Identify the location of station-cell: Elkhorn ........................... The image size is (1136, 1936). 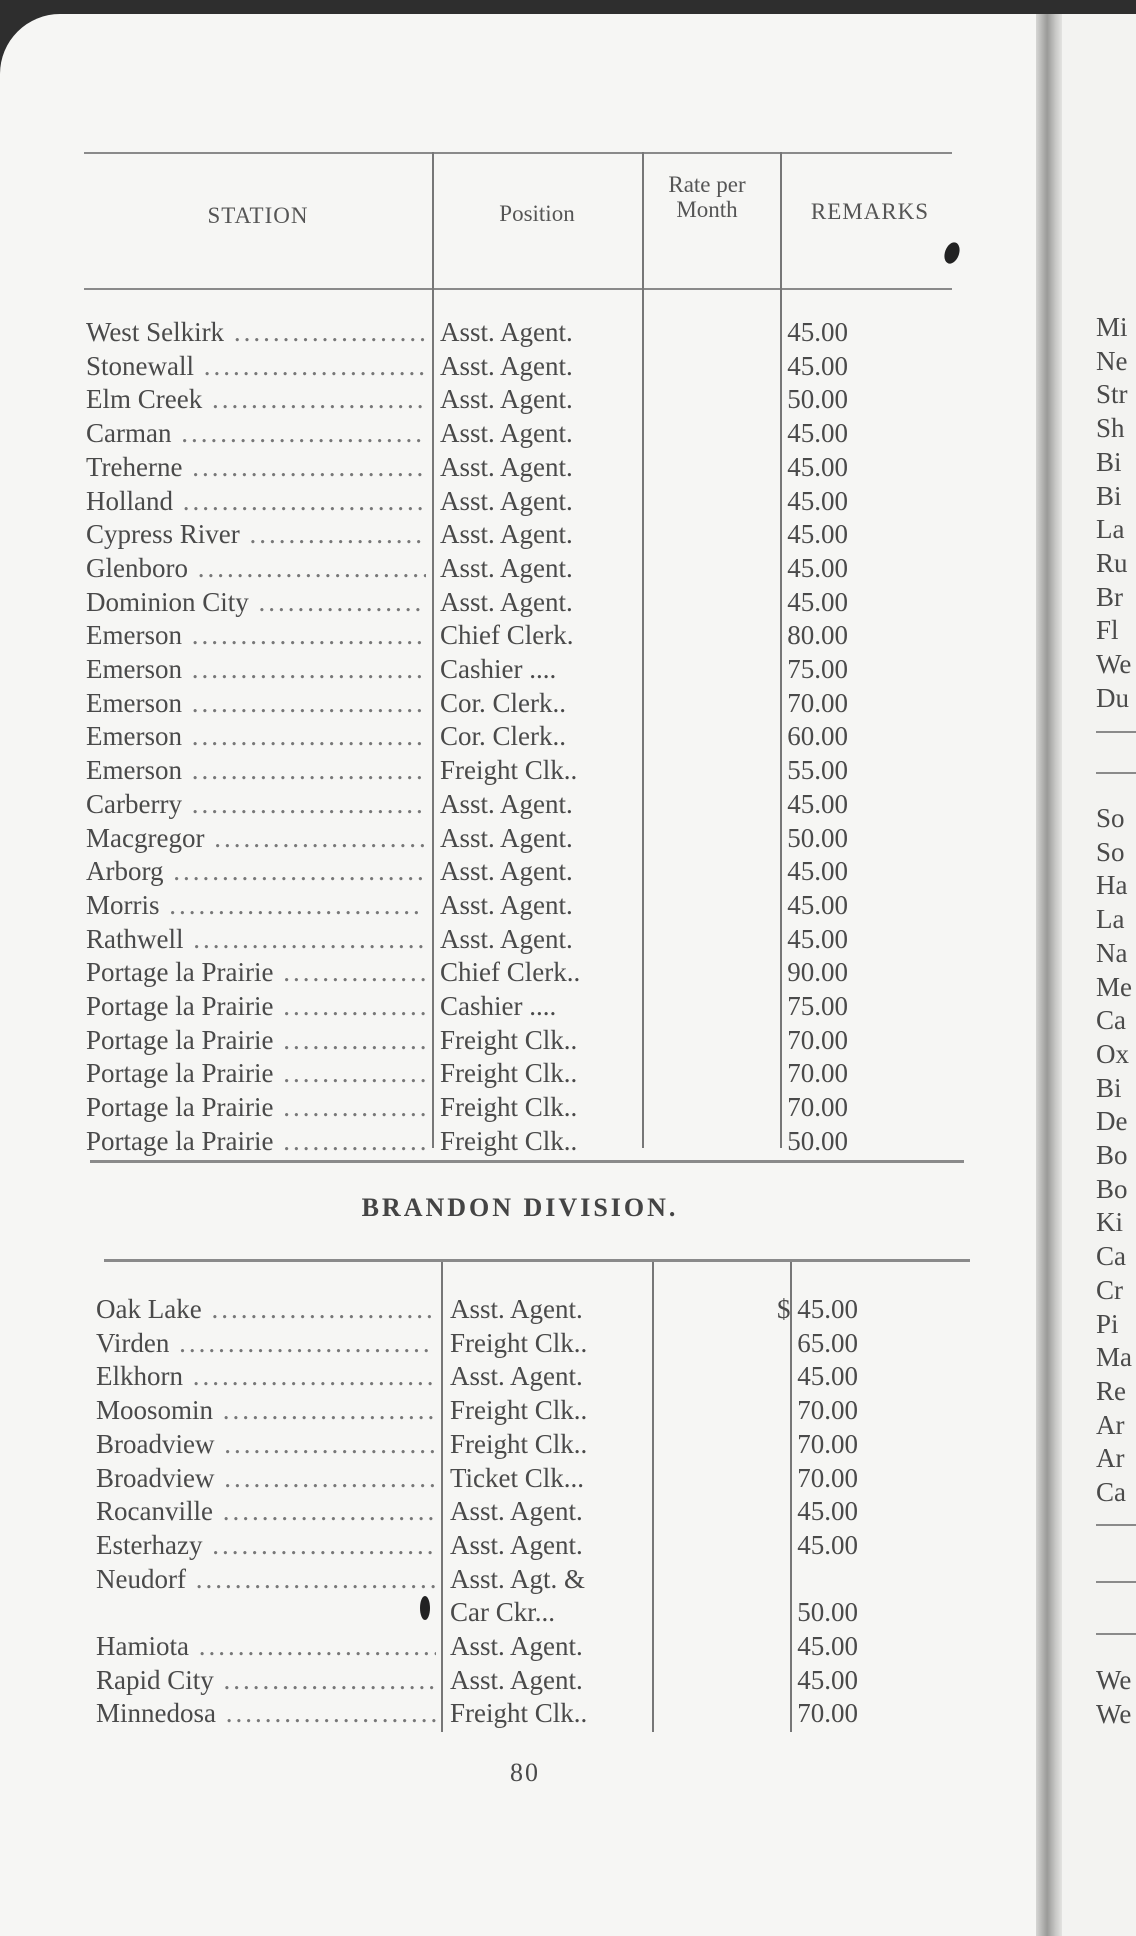
(266, 1376).